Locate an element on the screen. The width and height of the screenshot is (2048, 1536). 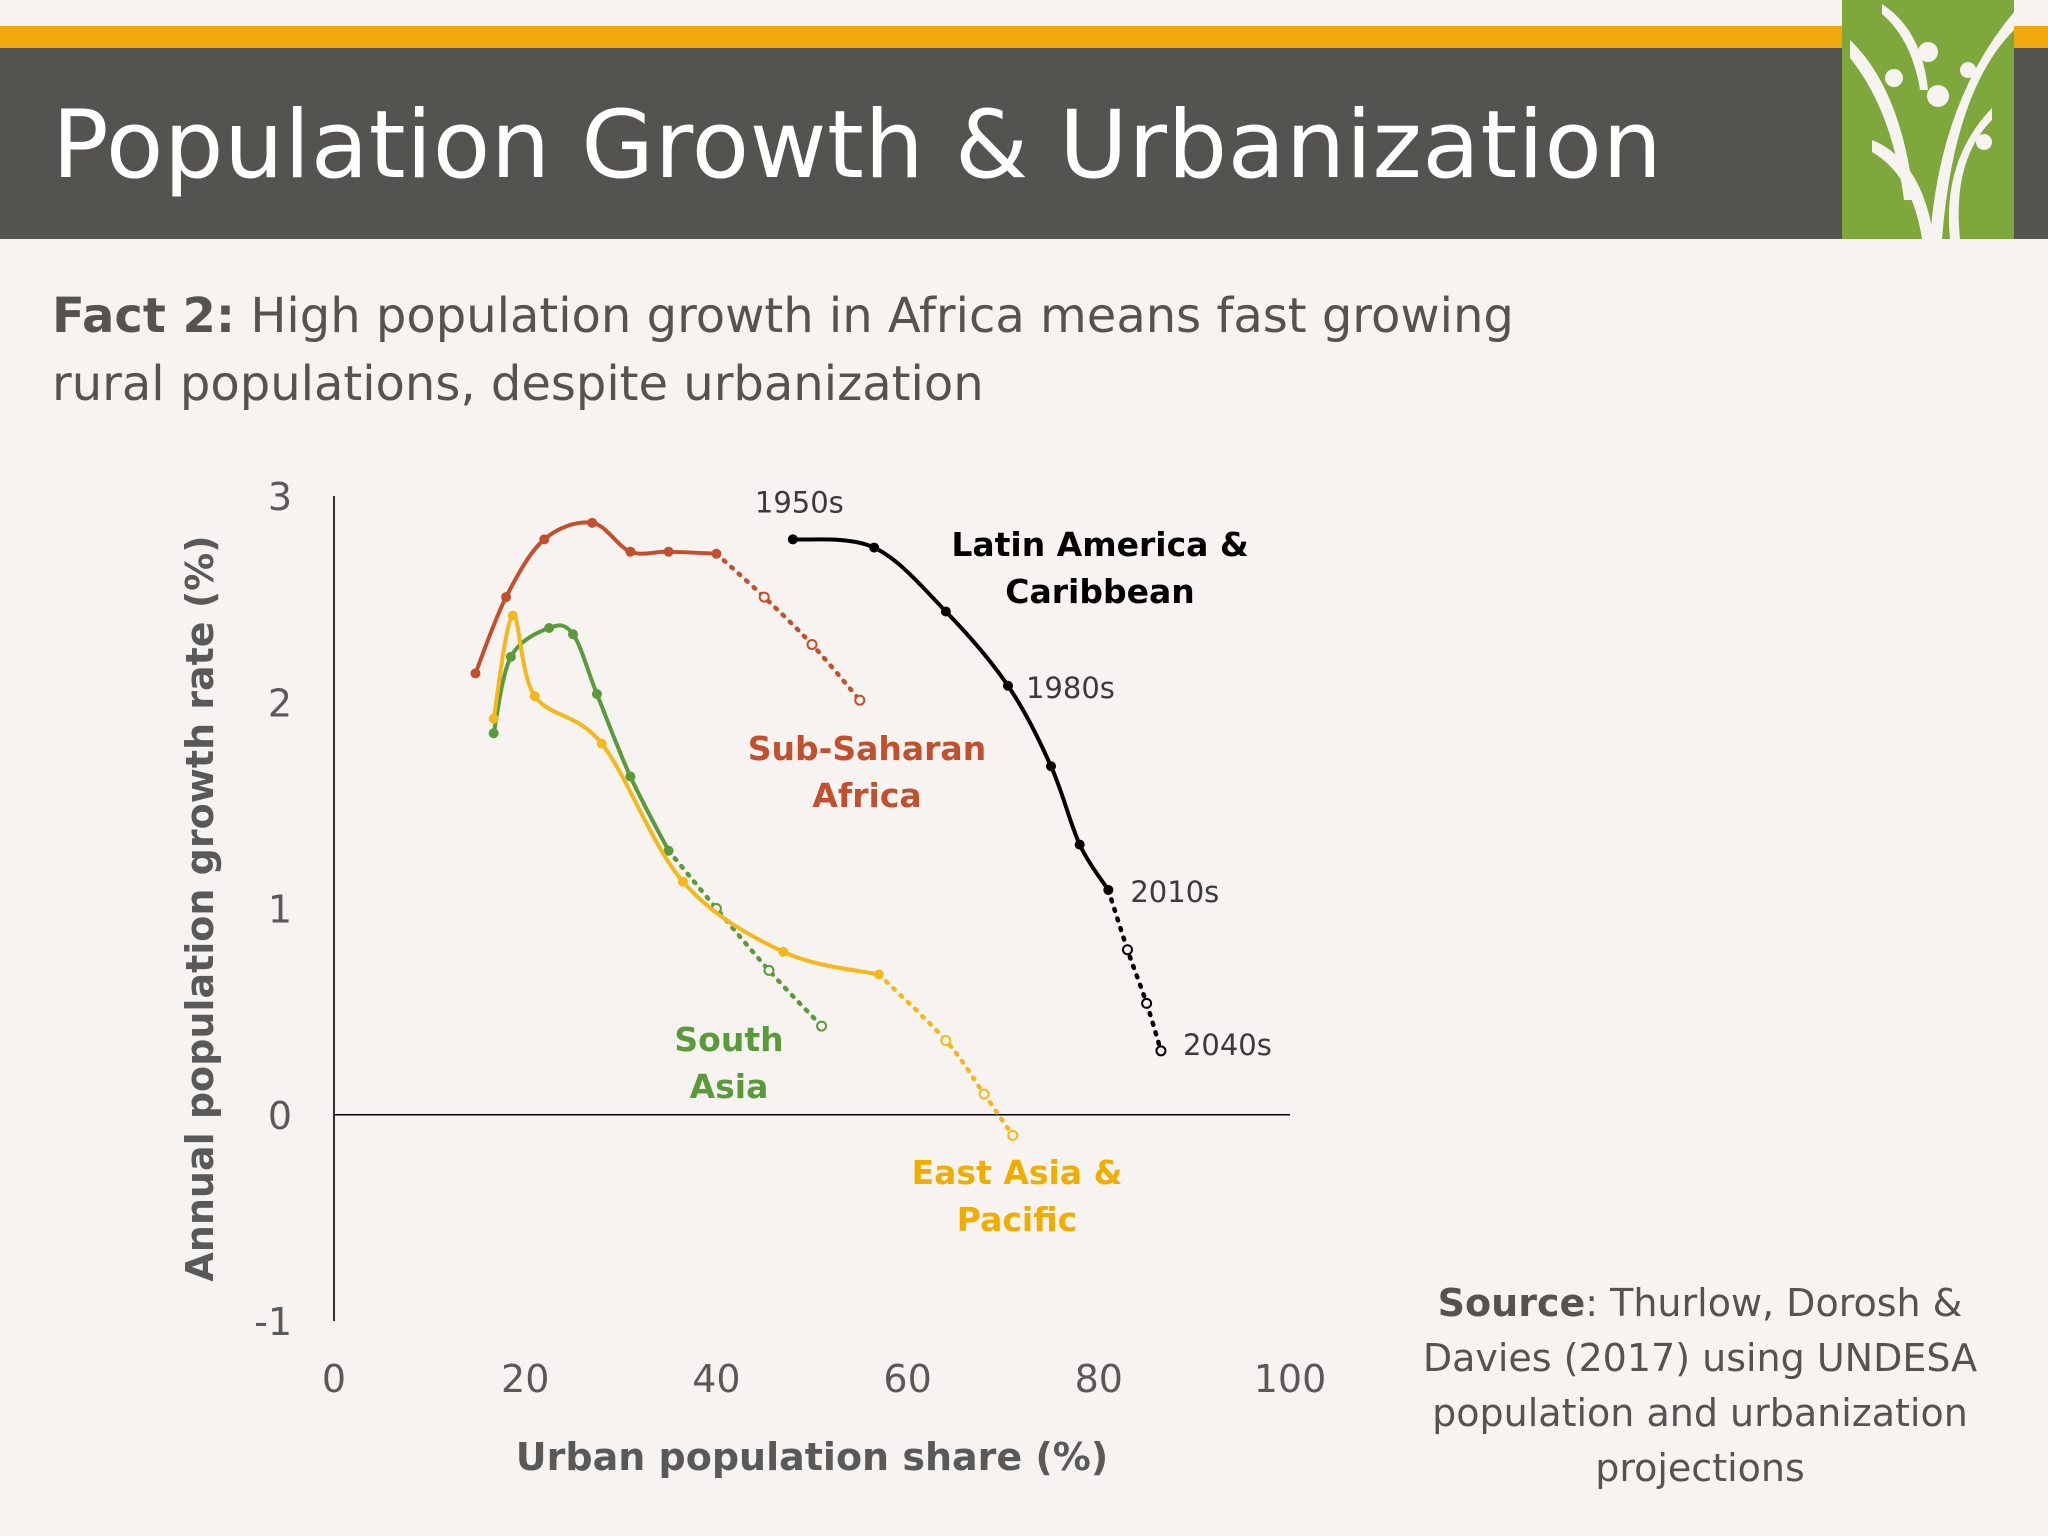
y-tick-label: -1 is located at coordinates (273, 1322).